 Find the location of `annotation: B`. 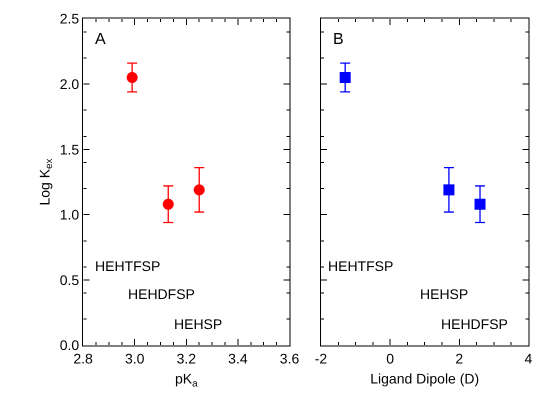

annotation: B is located at coordinates (338, 39).